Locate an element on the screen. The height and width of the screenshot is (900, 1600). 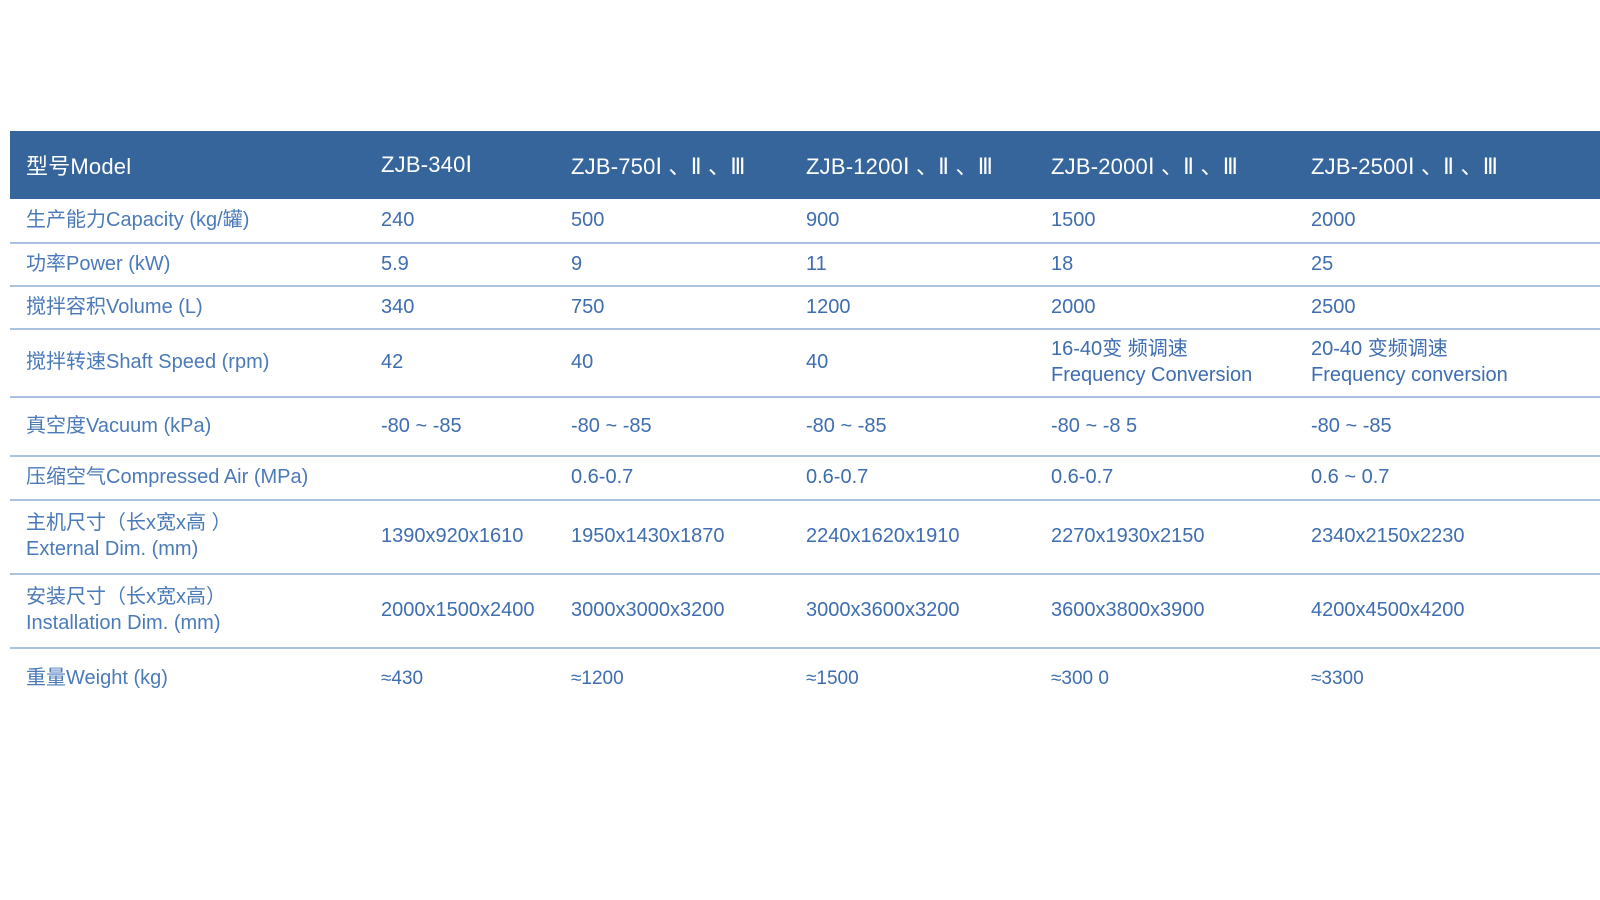
cell-external-750: 1950x1430x1870 is located at coordinates (672, 537).